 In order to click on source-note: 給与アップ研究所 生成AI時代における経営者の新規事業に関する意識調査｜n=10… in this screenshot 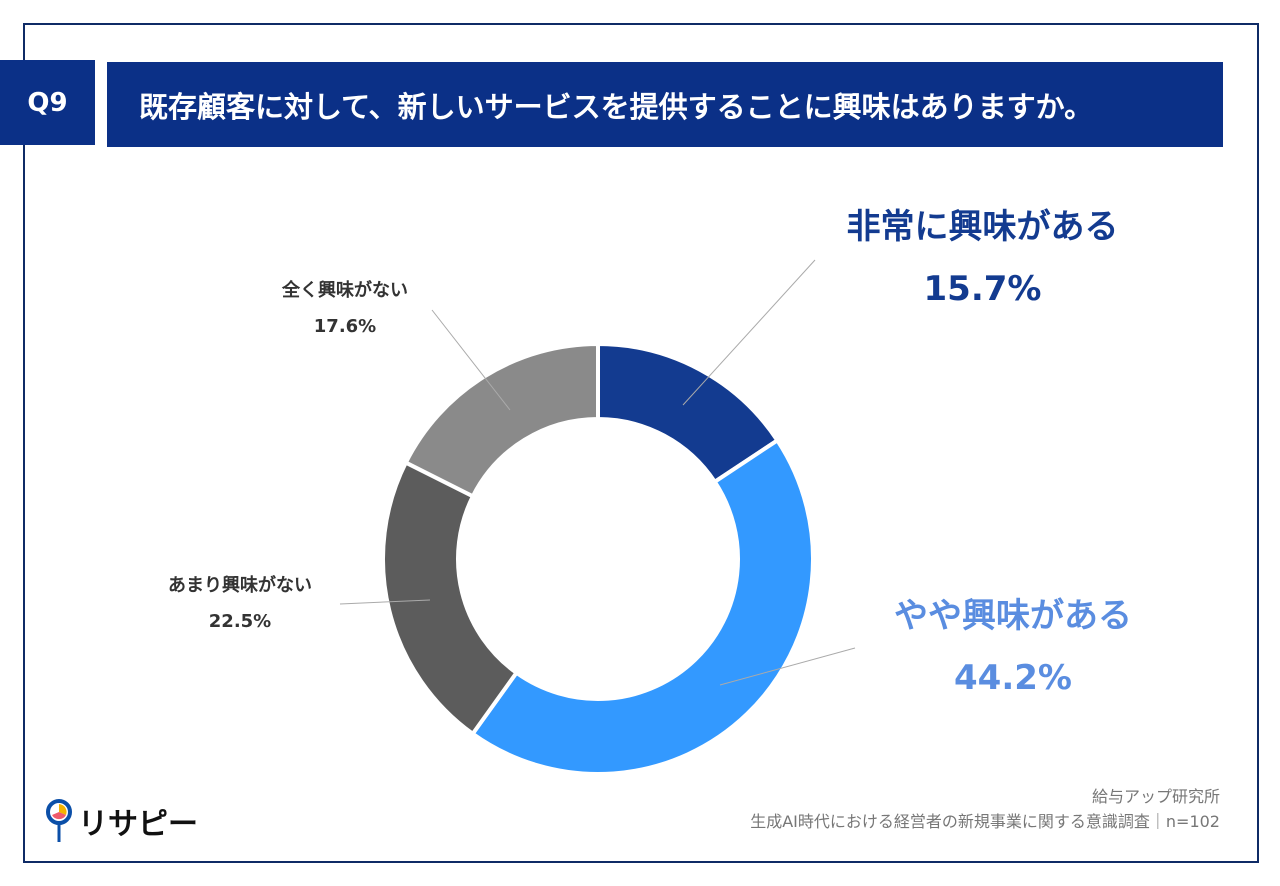, I will do `click(985, 809)`.